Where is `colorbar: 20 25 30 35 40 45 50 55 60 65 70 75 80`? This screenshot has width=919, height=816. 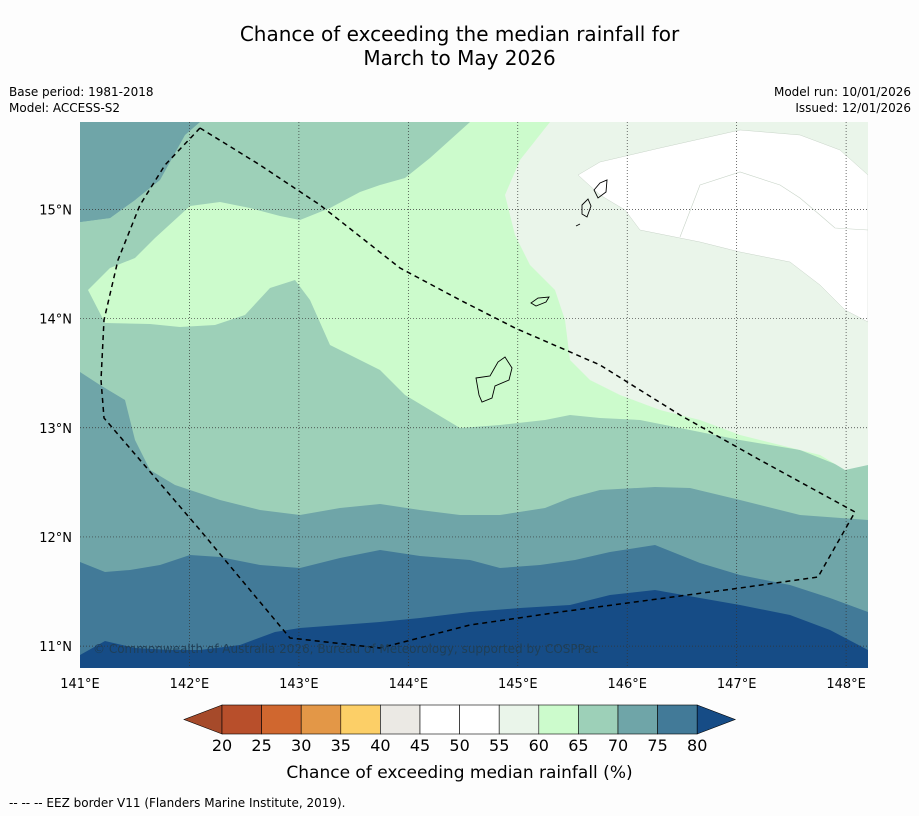 colorbar: 20 25 30 35 40 45 50 55 60 65 70 75 80 is located at coordinates (460, 729).